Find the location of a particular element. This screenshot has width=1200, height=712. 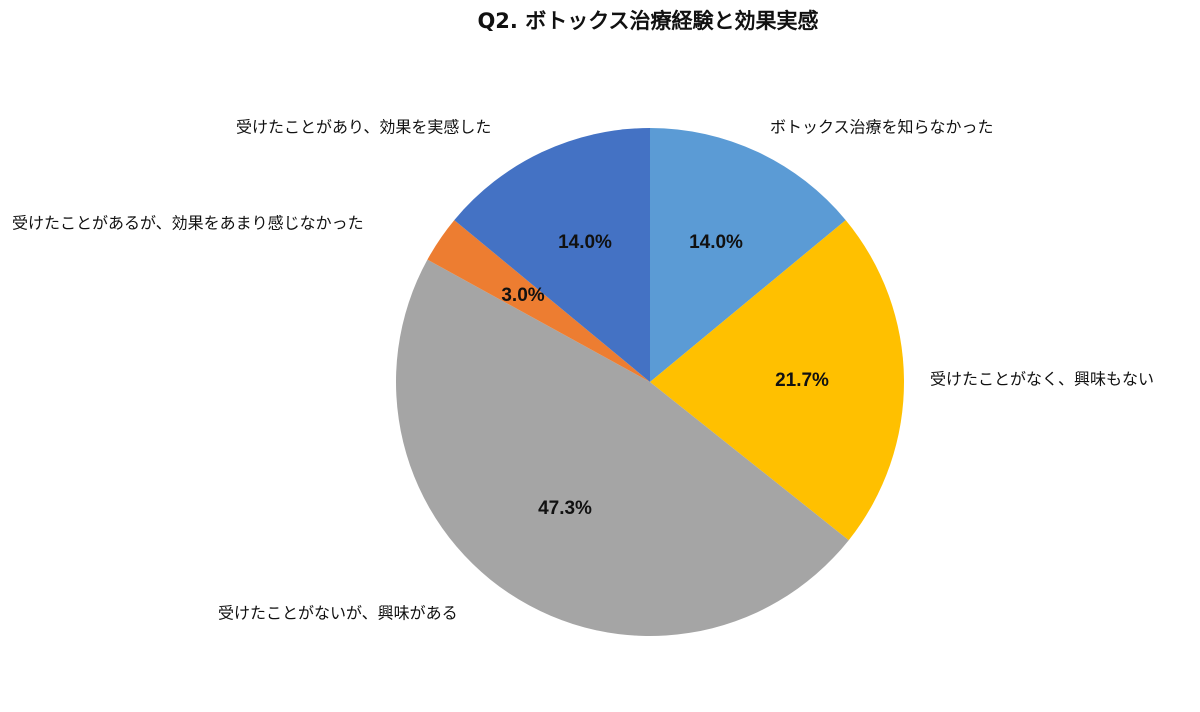

value-label: 21.7% is located at coordinates (802, 380).